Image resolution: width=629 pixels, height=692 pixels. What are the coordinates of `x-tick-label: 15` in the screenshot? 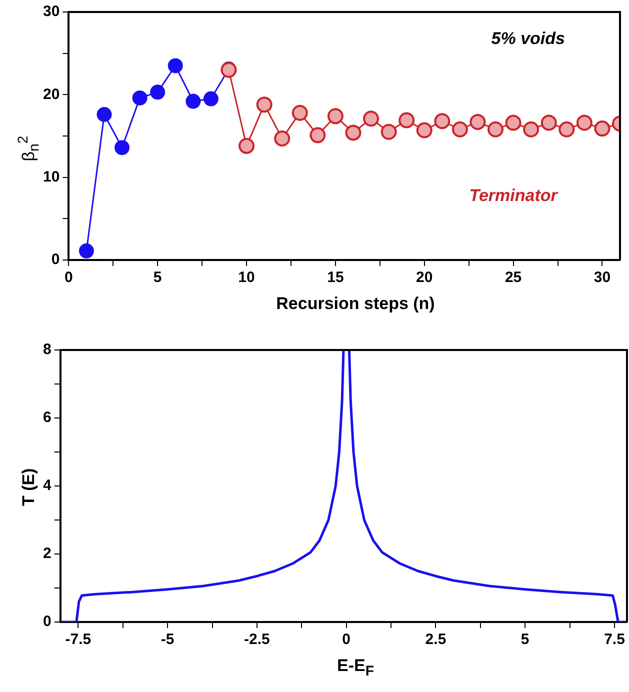 It's located at (335, 277).